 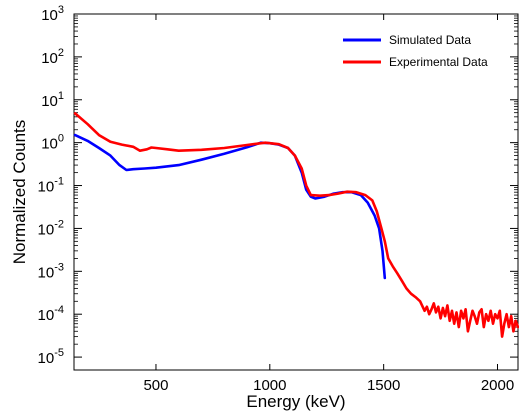 I want to click on x-tick-label: 1500, so click(x=383, y=385).